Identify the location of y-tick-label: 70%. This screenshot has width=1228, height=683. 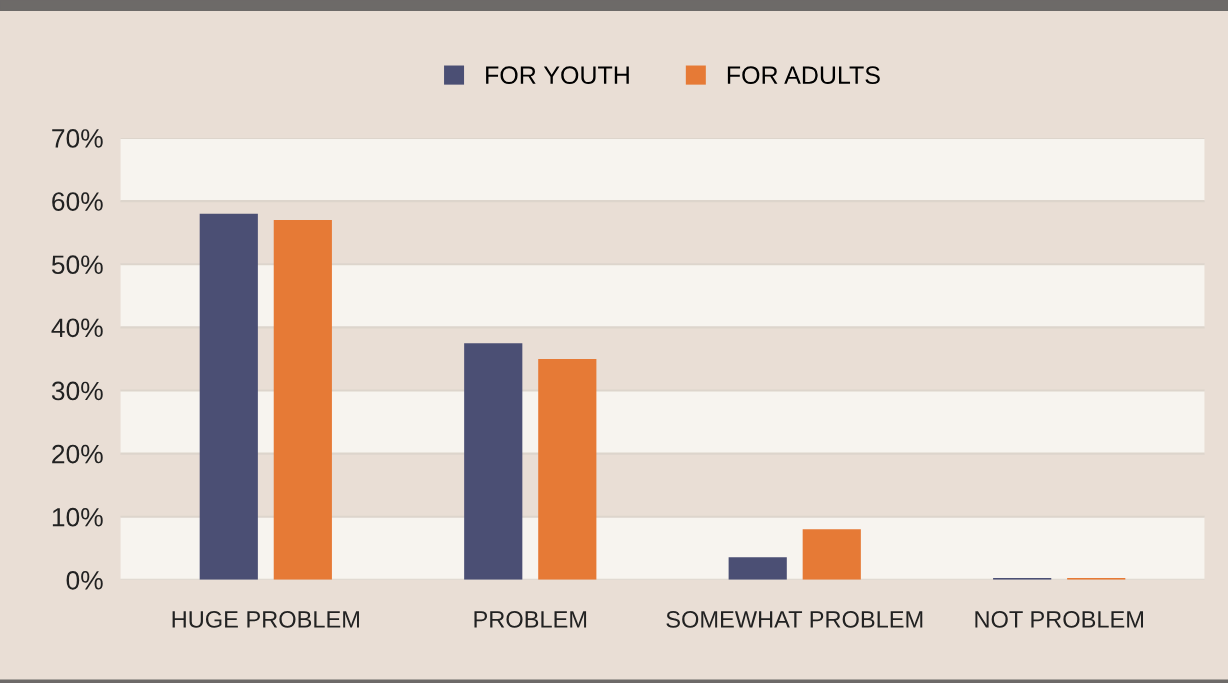
(77, 138).